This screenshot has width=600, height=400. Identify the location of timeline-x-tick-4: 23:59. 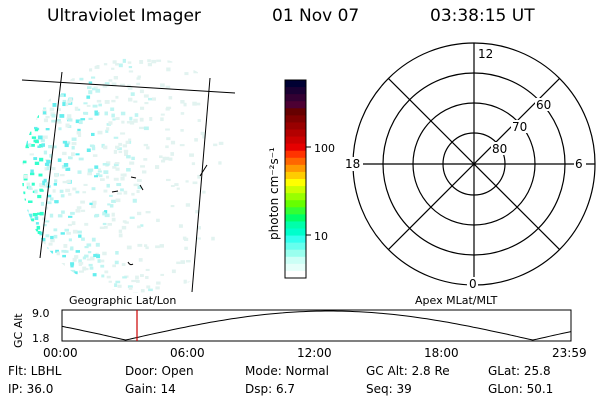
(569, 353).